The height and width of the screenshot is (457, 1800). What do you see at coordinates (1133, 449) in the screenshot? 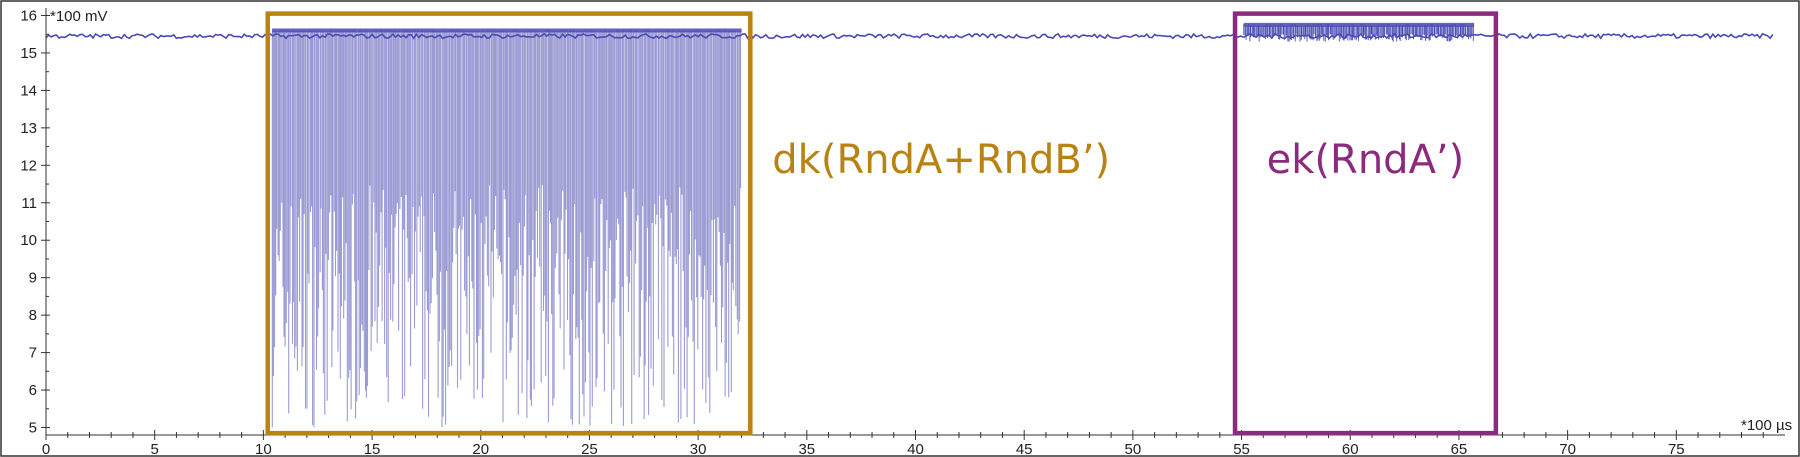
I see `x-tick-label: 50` at bounding box center [1133, 449].